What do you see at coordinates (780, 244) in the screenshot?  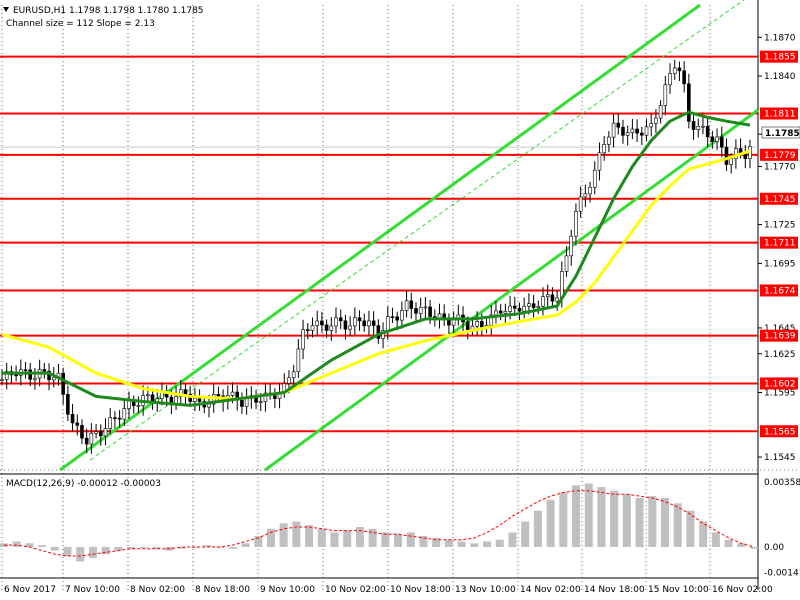 I see `level-tag-label: 1.1711` at bounding box center [780, 244].